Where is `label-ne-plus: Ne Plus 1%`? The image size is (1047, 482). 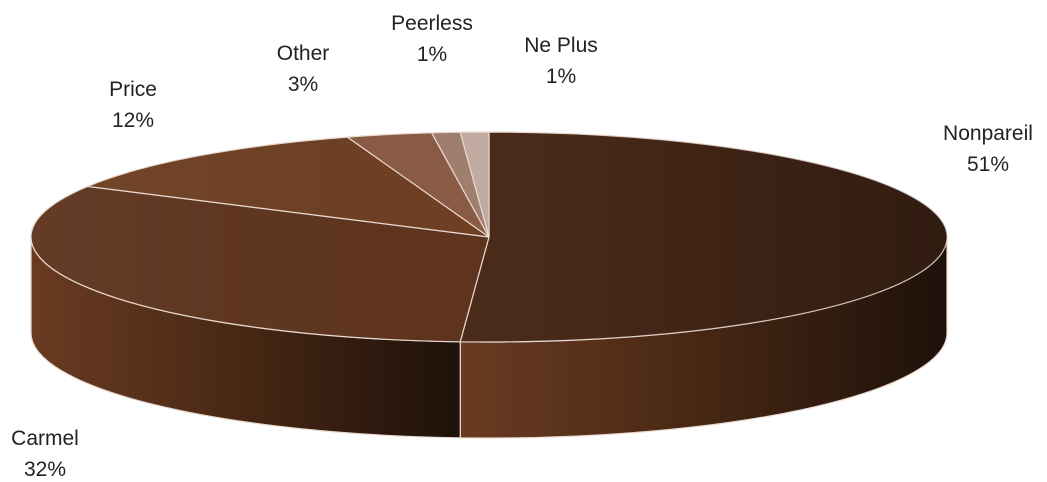 label-ne-plus: Ne Plus 1% is located at coordinates (561, 61).